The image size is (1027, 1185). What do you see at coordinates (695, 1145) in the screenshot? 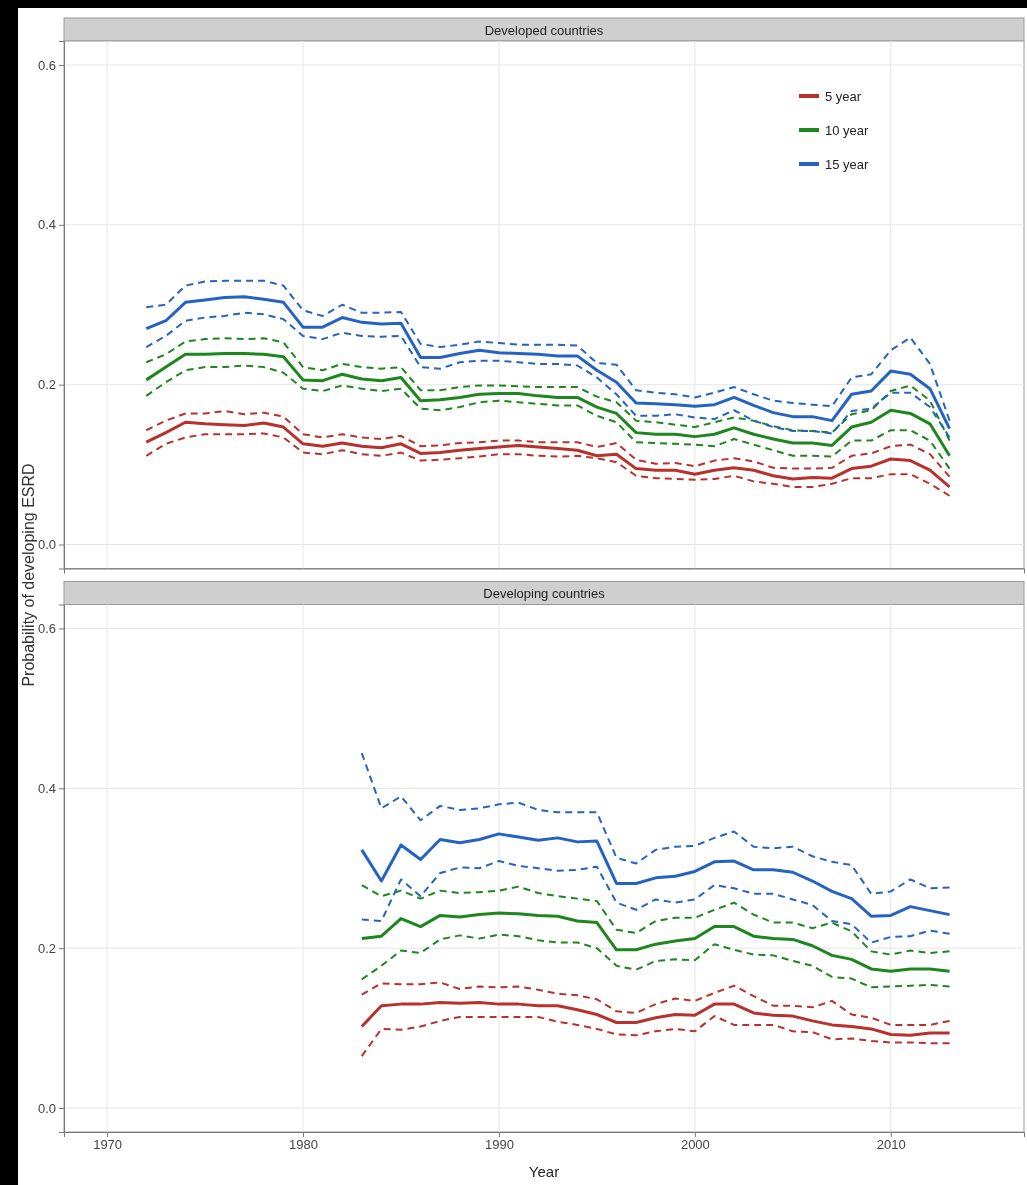
I see `x-tick-label: 2000` at bounding box center [695, 1145].